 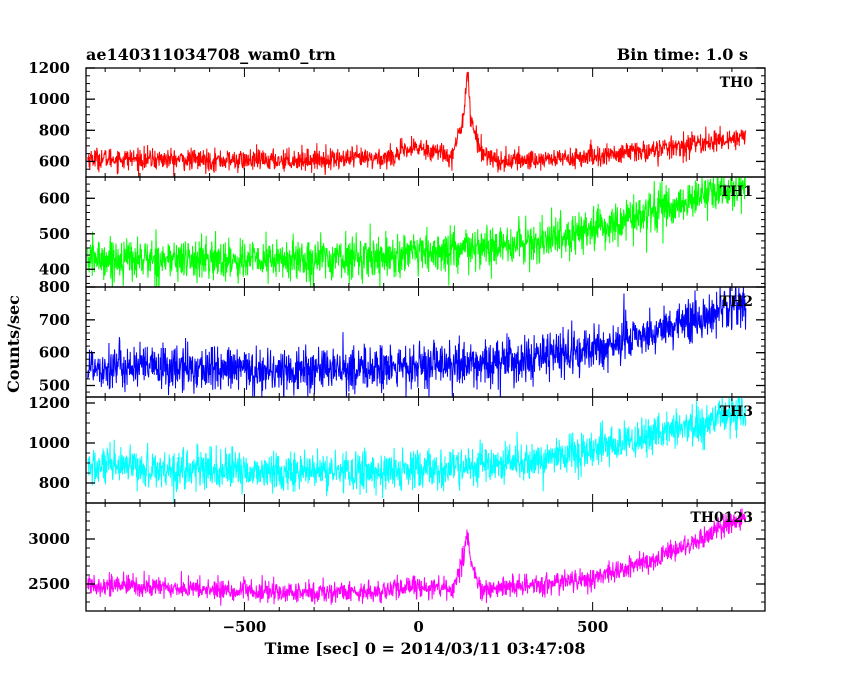 What do you see at coordinates (737, 83) in the screenshot?
I see `panel-label-th0: TH0` at bounding box center [737, 83].